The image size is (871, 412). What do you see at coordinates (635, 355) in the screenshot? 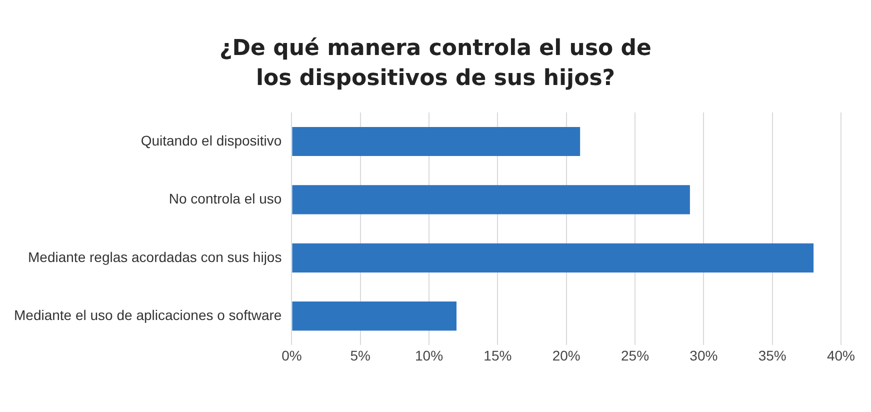
I see `x-tick-label: 25%` at bounding box center [635, 355].